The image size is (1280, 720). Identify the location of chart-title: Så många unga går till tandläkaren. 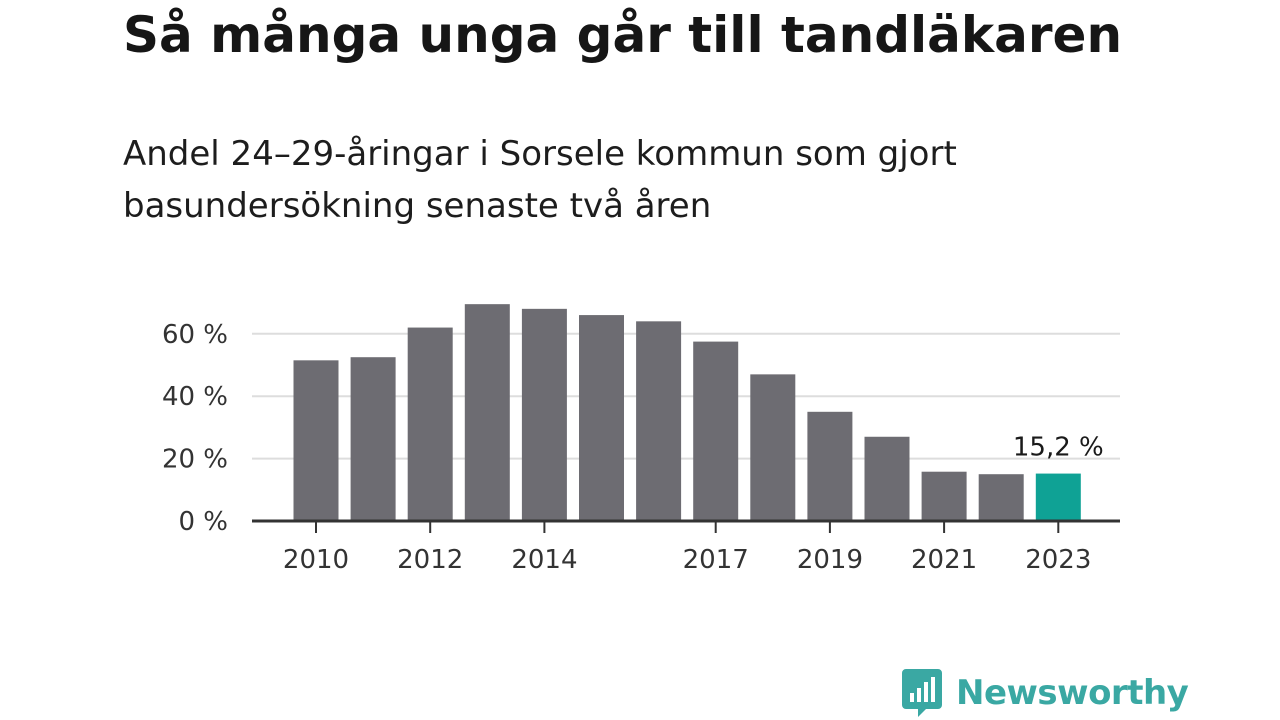
(623, 35).